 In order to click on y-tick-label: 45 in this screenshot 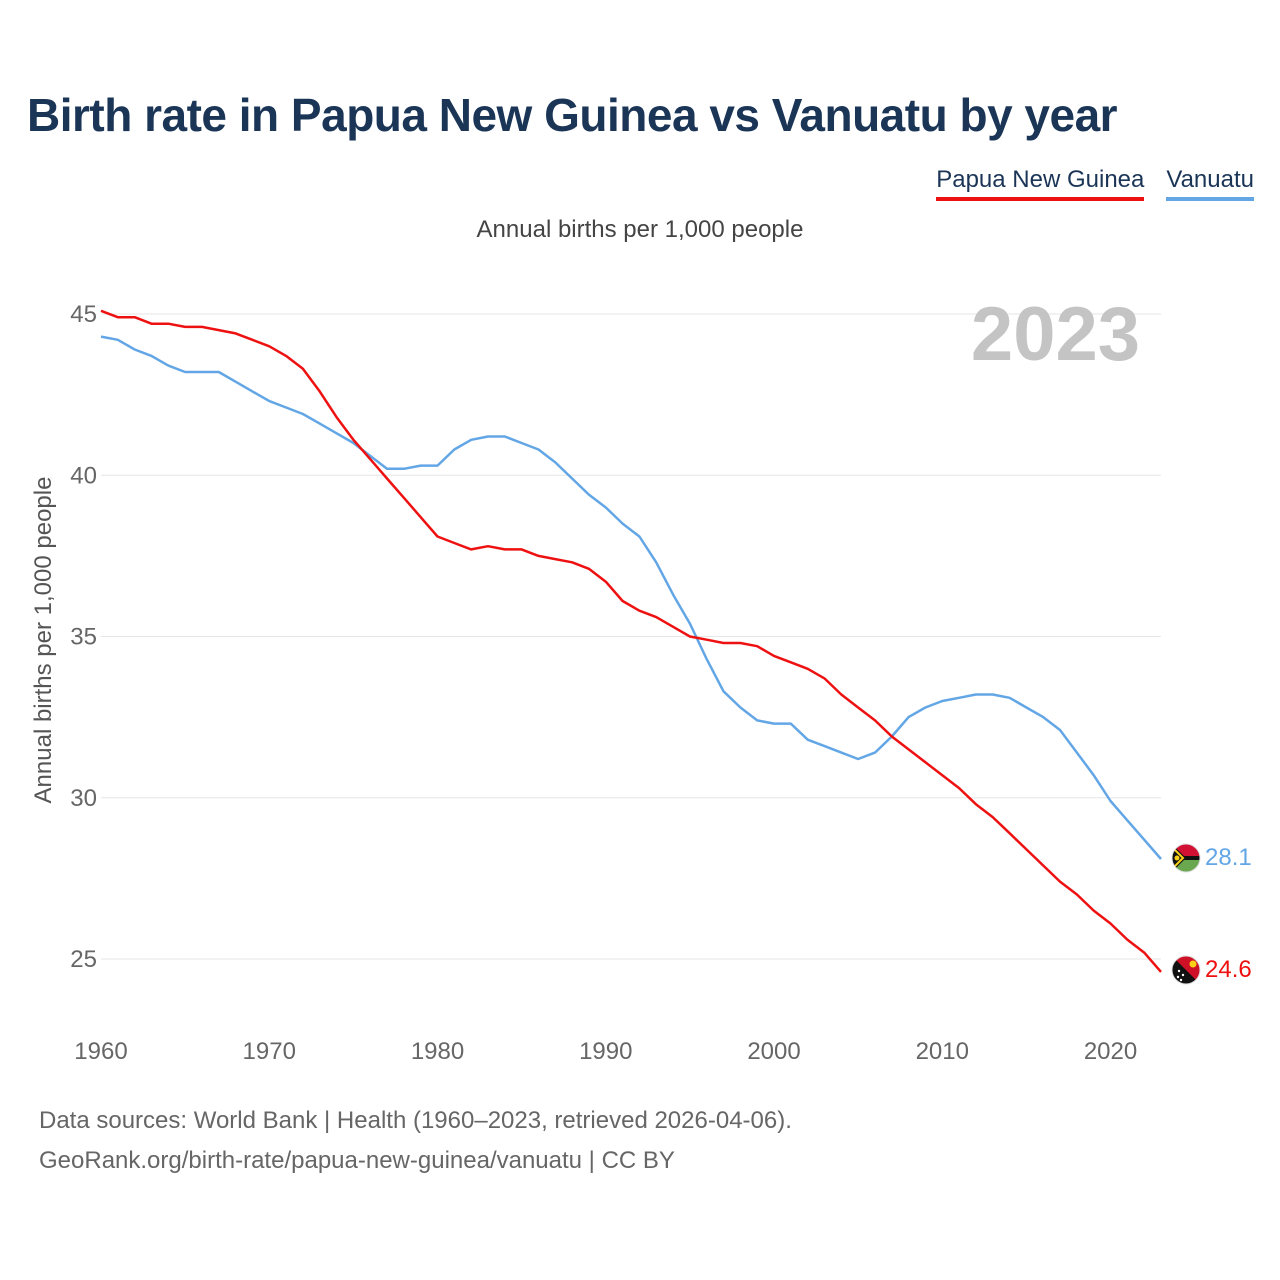, I will do `click(83, 314)`.